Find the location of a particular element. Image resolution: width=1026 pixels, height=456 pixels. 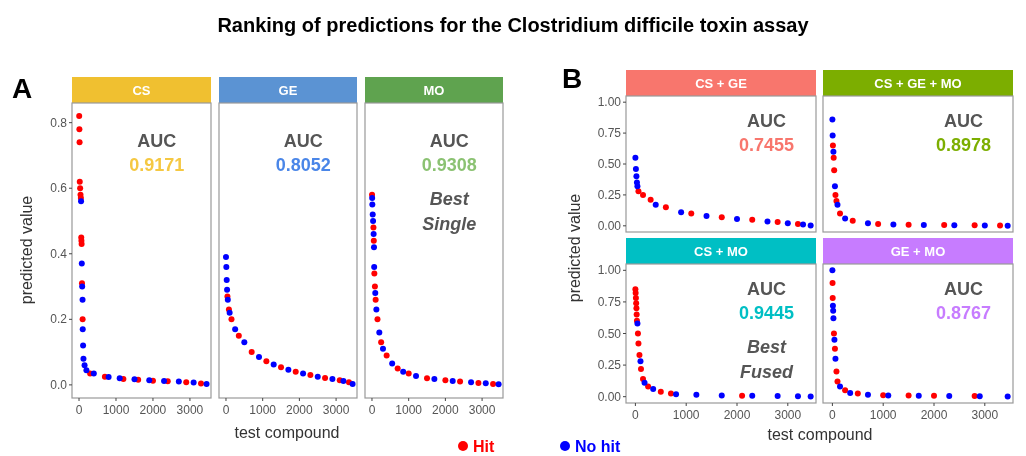

annotation: Best Fused is located at coordinates (767, 359).